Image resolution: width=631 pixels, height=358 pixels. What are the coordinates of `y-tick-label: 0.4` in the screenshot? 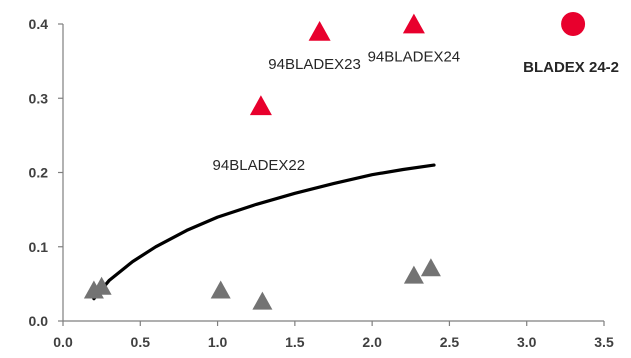 It's located at (39, 24).